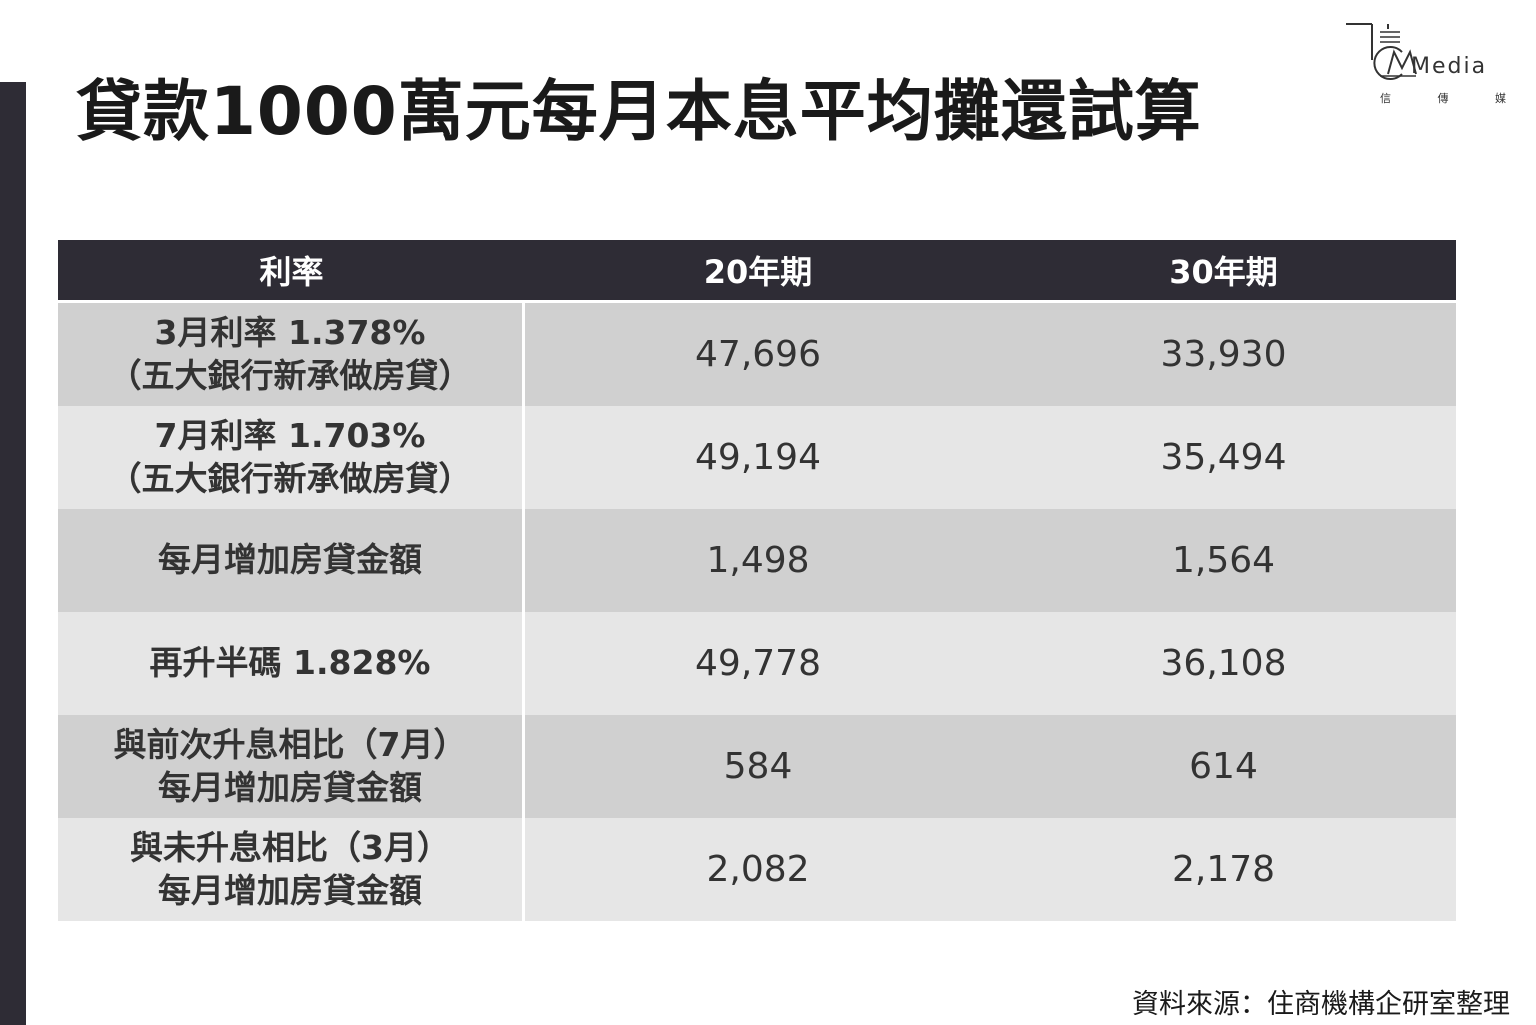  I want to click on table-row: 每月增加房貸金額 1,498 1,564, so click(757, 560).